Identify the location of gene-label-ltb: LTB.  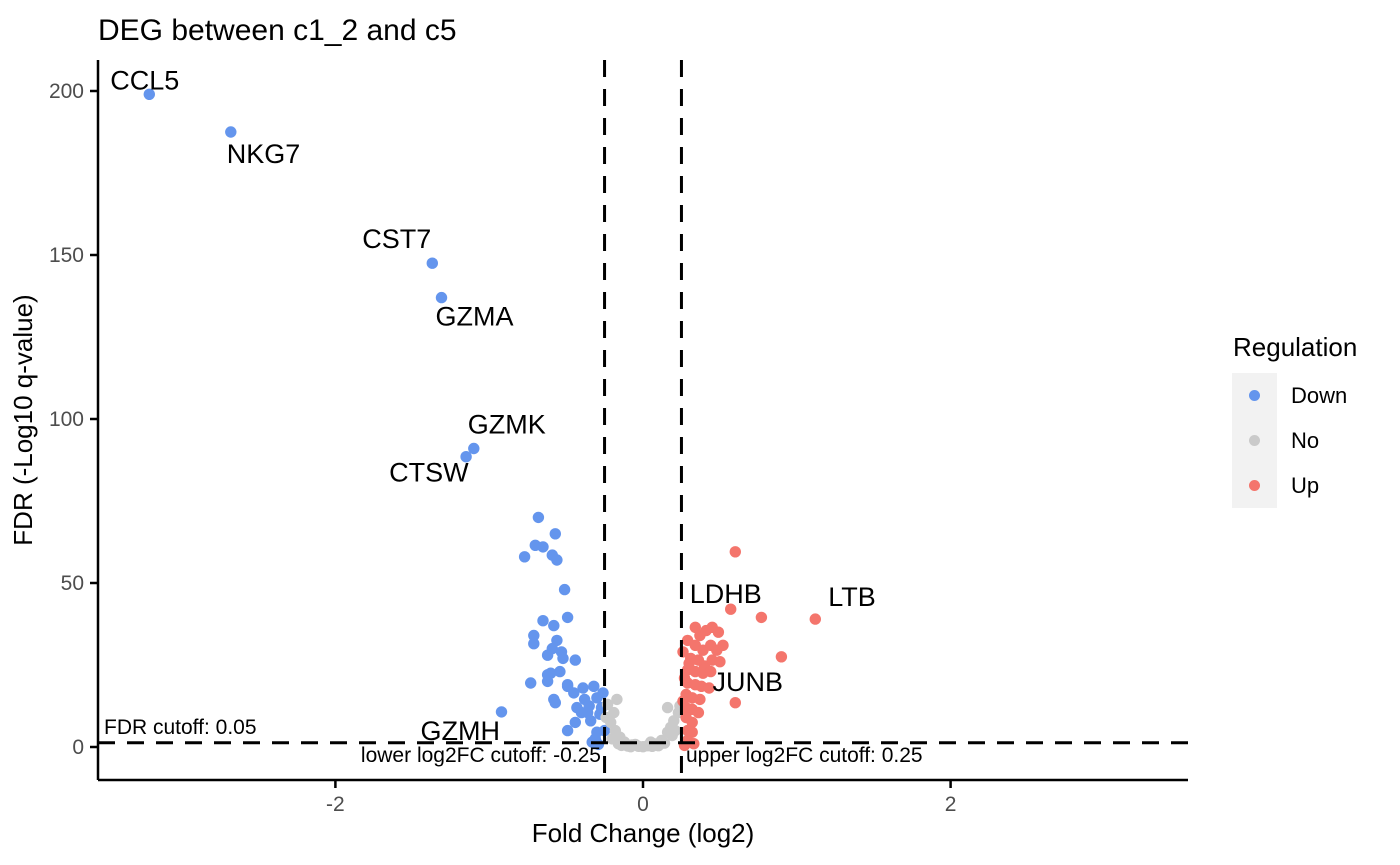
(852, 597).